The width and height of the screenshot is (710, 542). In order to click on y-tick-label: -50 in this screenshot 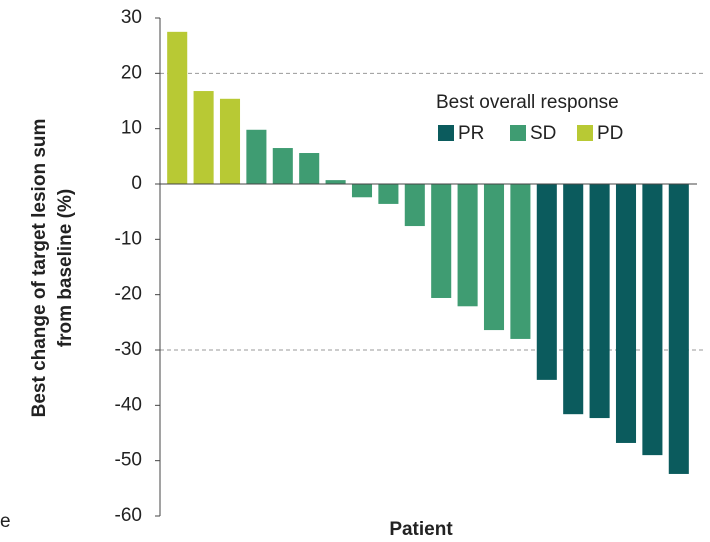, I will do `click(128, 460)`.